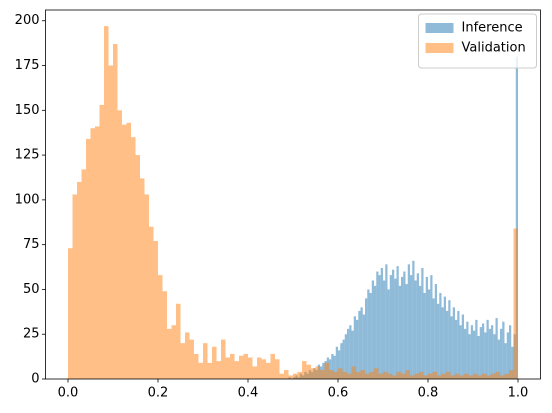 This screenshot has width=552, height=413. I want to click on legend: Inference Validation, so click(477, 41).